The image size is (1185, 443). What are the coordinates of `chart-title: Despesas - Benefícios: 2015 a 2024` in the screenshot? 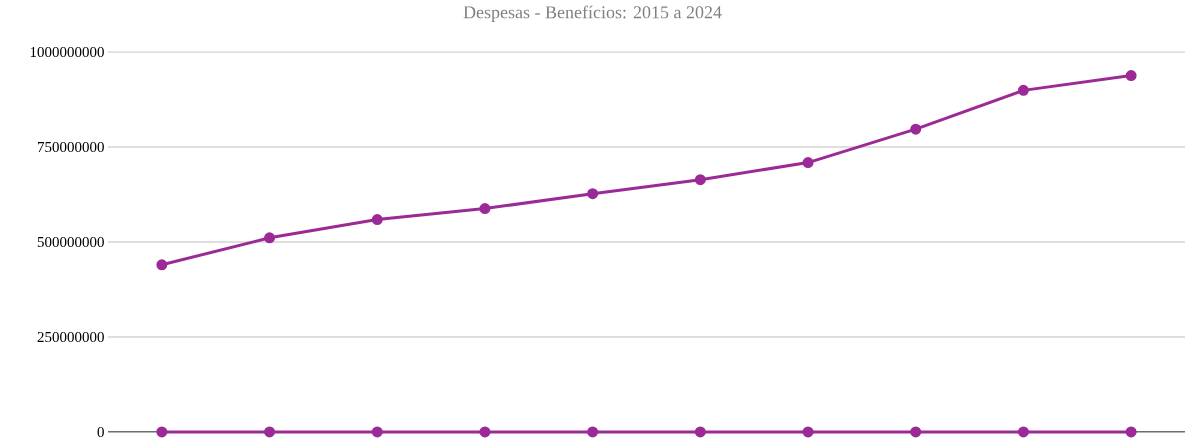 It's located at (592, 14).